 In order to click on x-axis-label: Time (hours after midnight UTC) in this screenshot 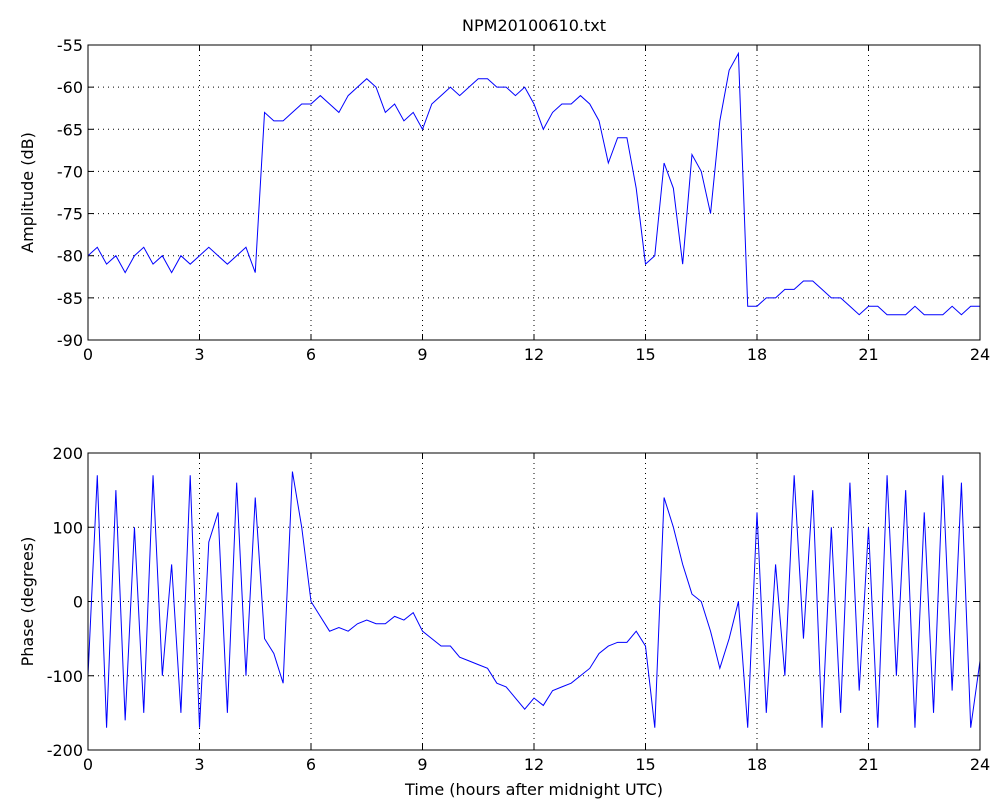, I will do `click(533, 789)`.